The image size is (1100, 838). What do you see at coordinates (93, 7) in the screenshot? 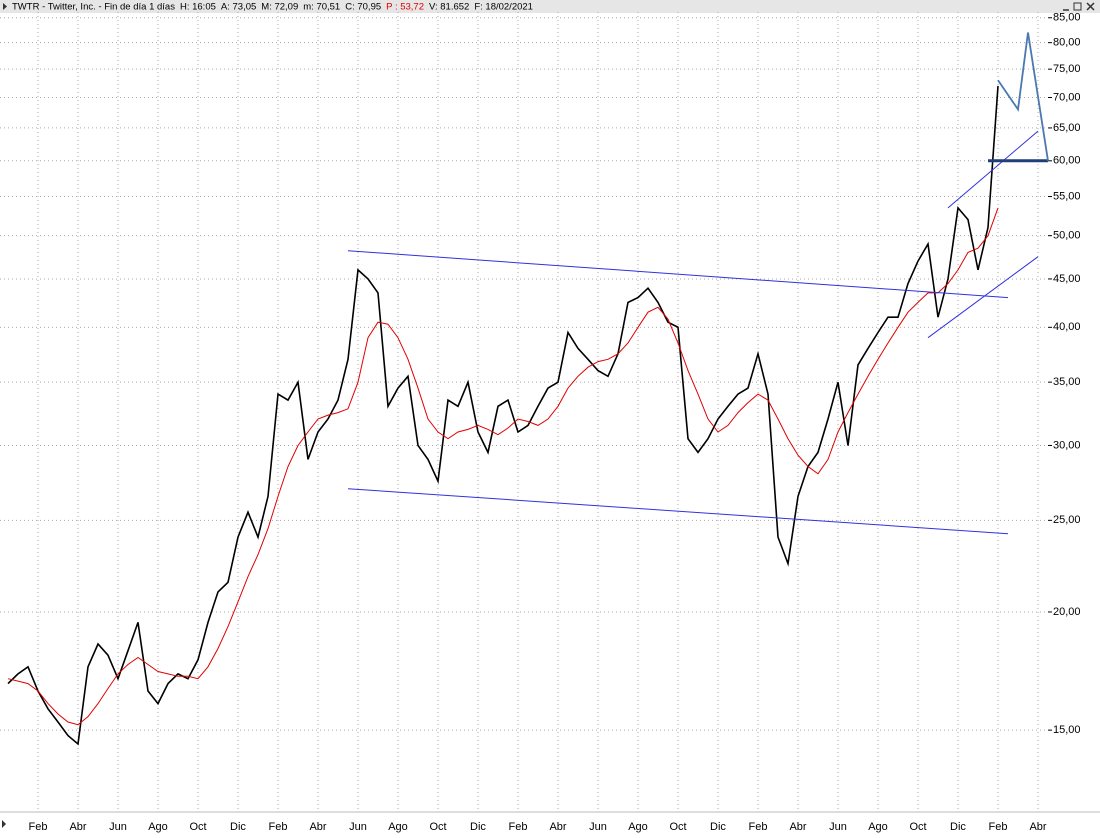
I see `chart-title: TWTR - Twitter, Inc. - Fin de día 1 días` at bounding box center [93, 7].